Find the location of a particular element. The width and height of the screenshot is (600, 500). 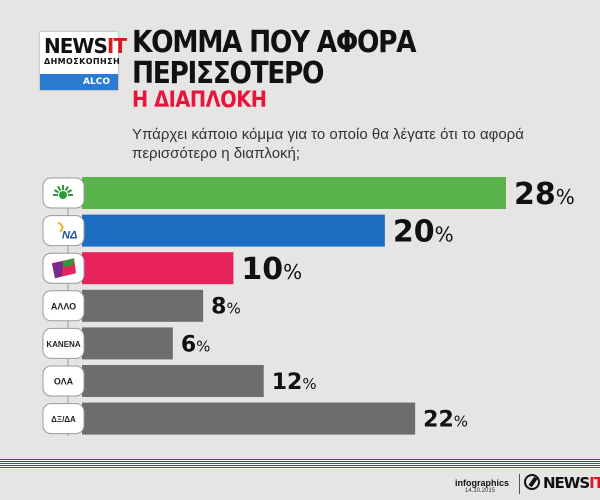

pasok-sun-icon is located at coordinates (63, 192).